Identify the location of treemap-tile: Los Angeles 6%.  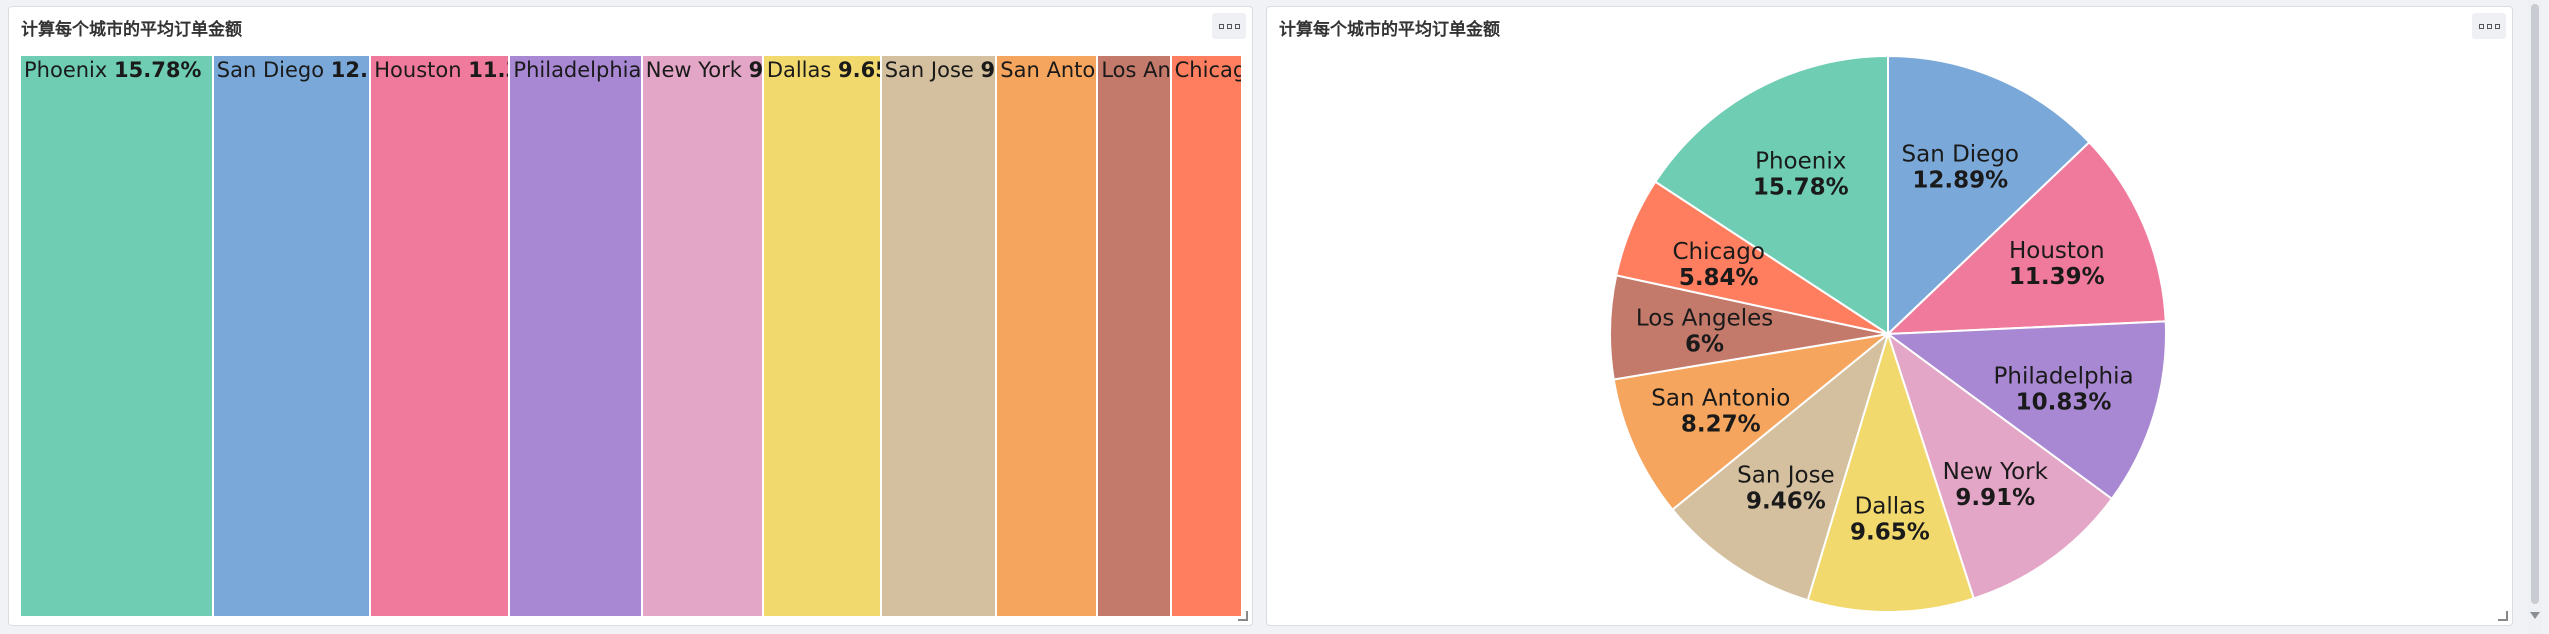
(1135, 336).